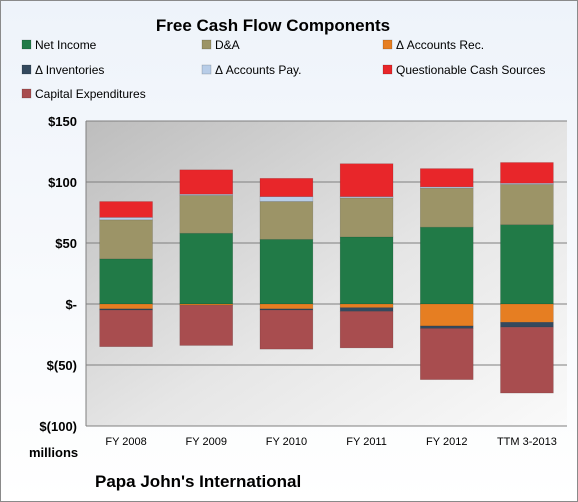 The width and height of the screenshot is (578, 502). I want to click on company-name: Papa John's International, so click(198, 481).